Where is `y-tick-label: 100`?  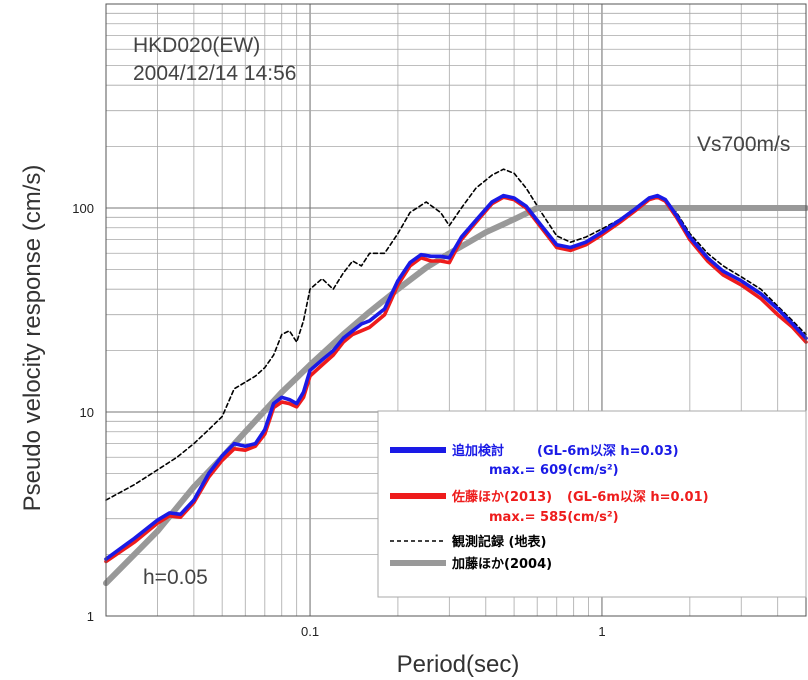
y-tick-label: 100 is located at coordinates (83, 208).